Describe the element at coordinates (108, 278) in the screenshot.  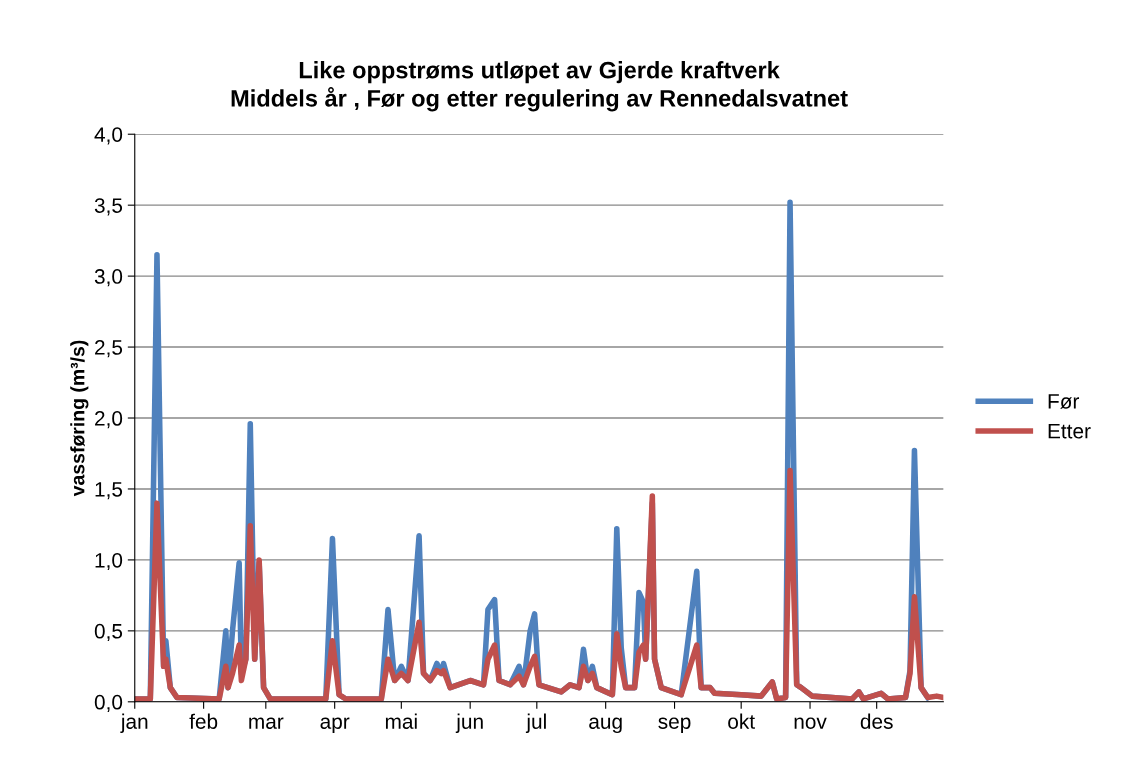
I see `y-tick-label: 3,0` at that location.